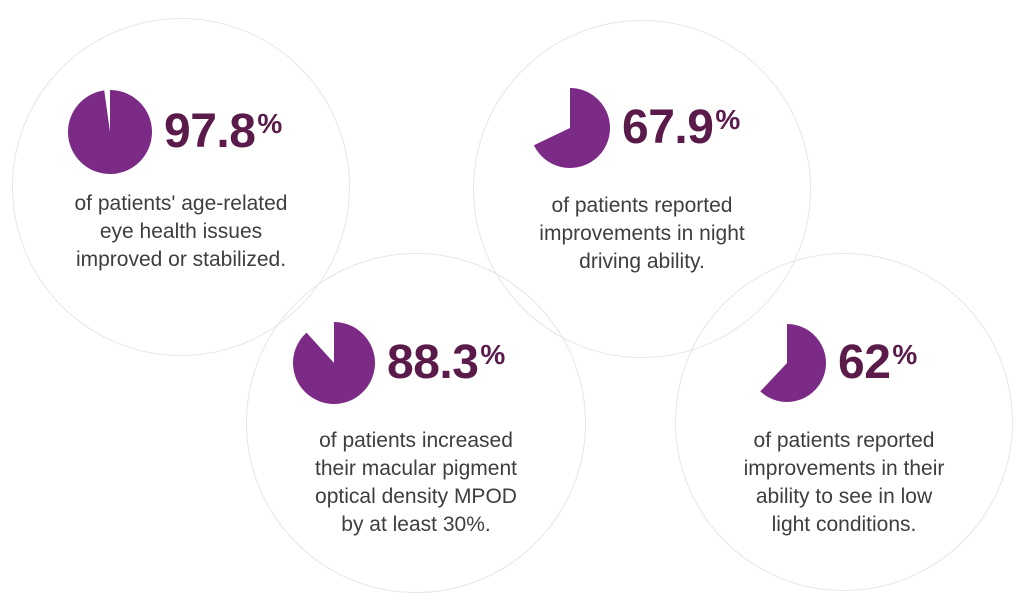 The width and height of the screenshot is (1024, 613). I want to click on stat-2-number: 67.9, so click(668, 127).